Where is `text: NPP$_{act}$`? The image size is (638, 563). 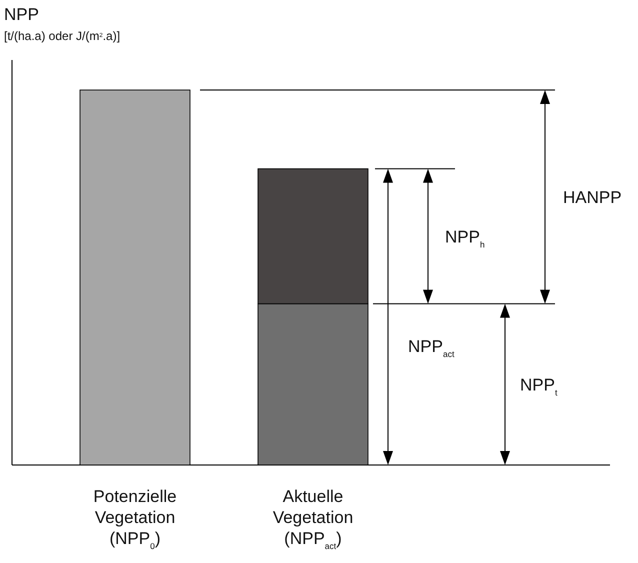 text: NPP$_{act}$ is located at coordinates (431, 347).